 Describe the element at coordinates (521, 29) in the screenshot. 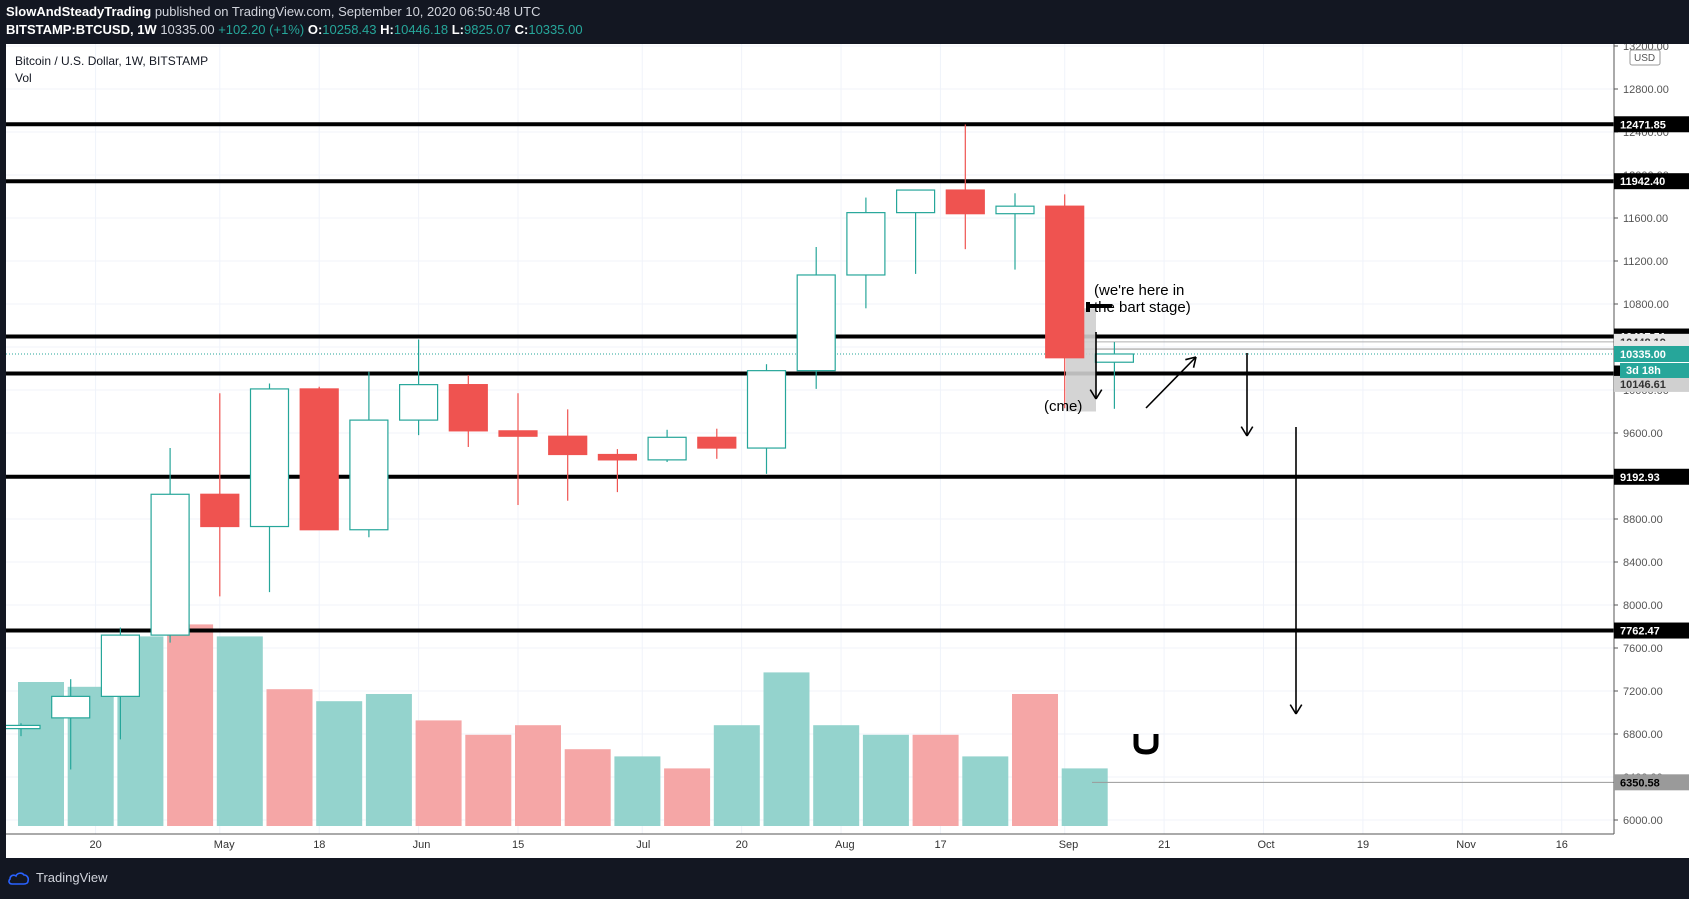

I see `close-label: C:` at that location.